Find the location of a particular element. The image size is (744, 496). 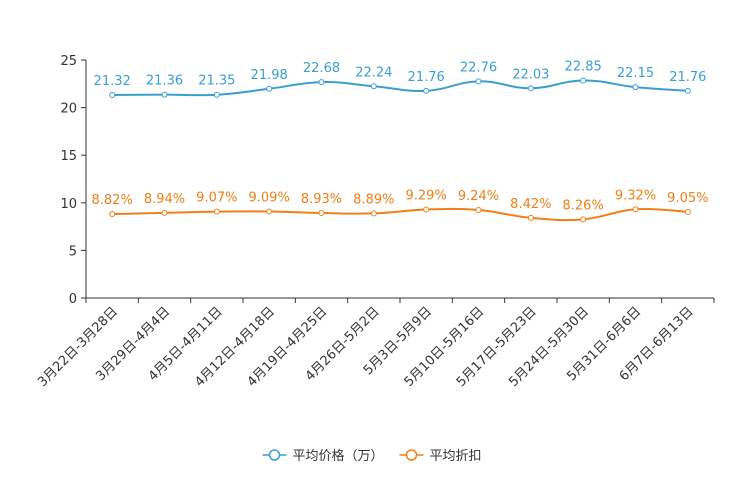

y-tick-label: 25 is located at coordinates (68, 61).